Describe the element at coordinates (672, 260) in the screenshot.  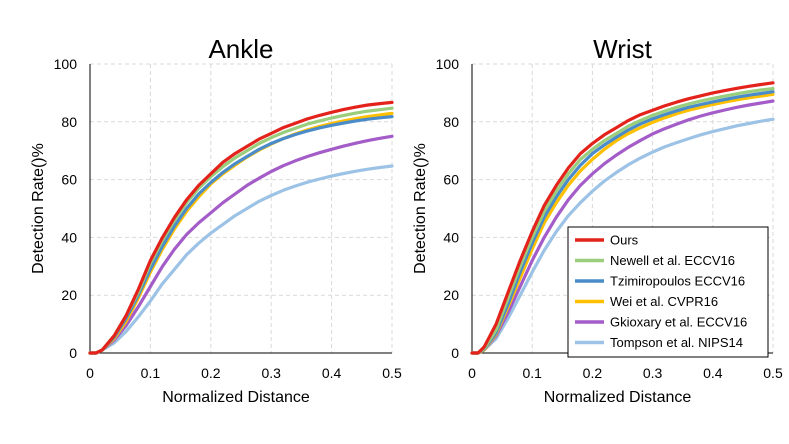
I see `legend-label-newell-et-al-eccv16: Newell et al. ECCV16` at that location.